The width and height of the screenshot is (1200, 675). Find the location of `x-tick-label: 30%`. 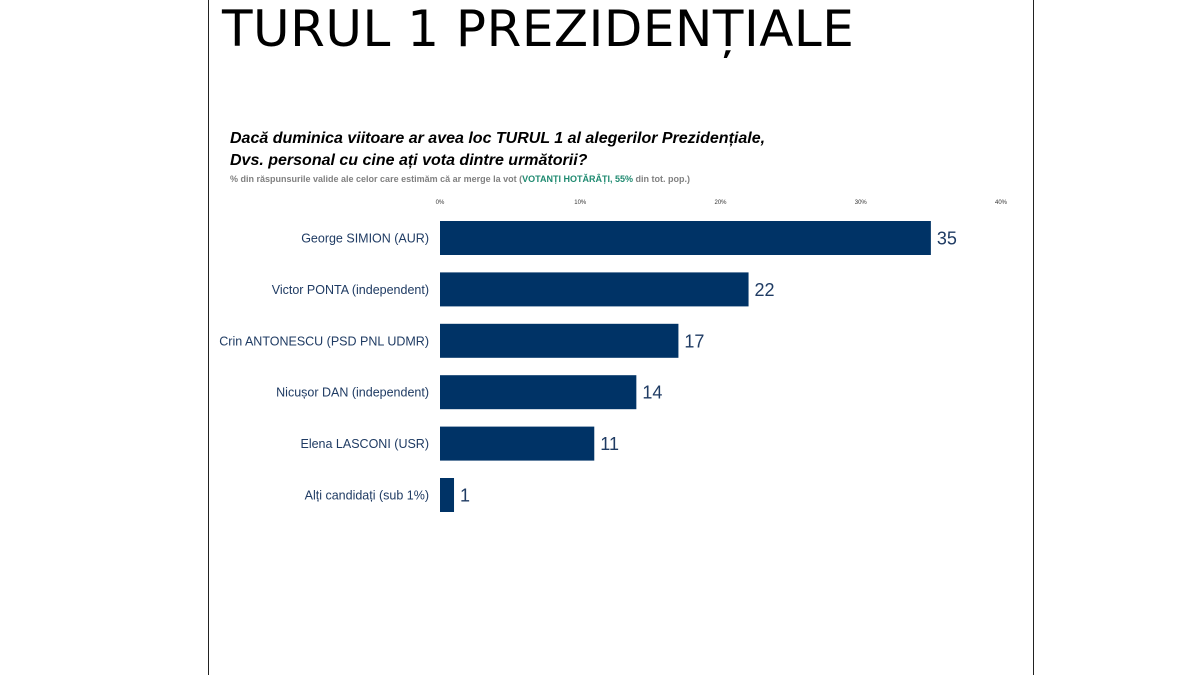

x-tick-label: 30% is located at coordinates (861, 203).